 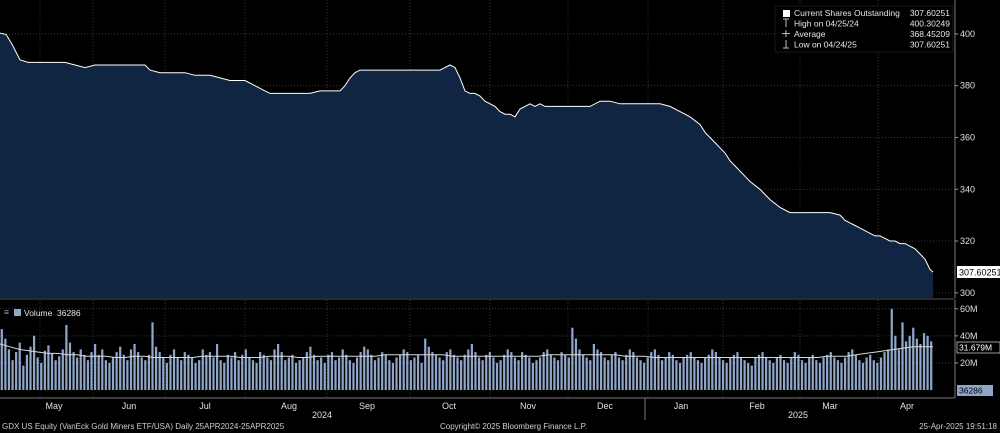 I want to click on ma-value-label: 31.679M, so click(x=975, y=348).